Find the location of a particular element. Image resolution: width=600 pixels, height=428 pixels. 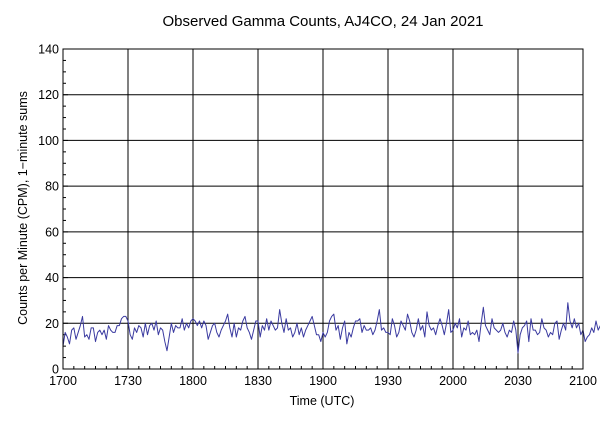

y-tick-label: 120 is located at coordinates (48, 95).